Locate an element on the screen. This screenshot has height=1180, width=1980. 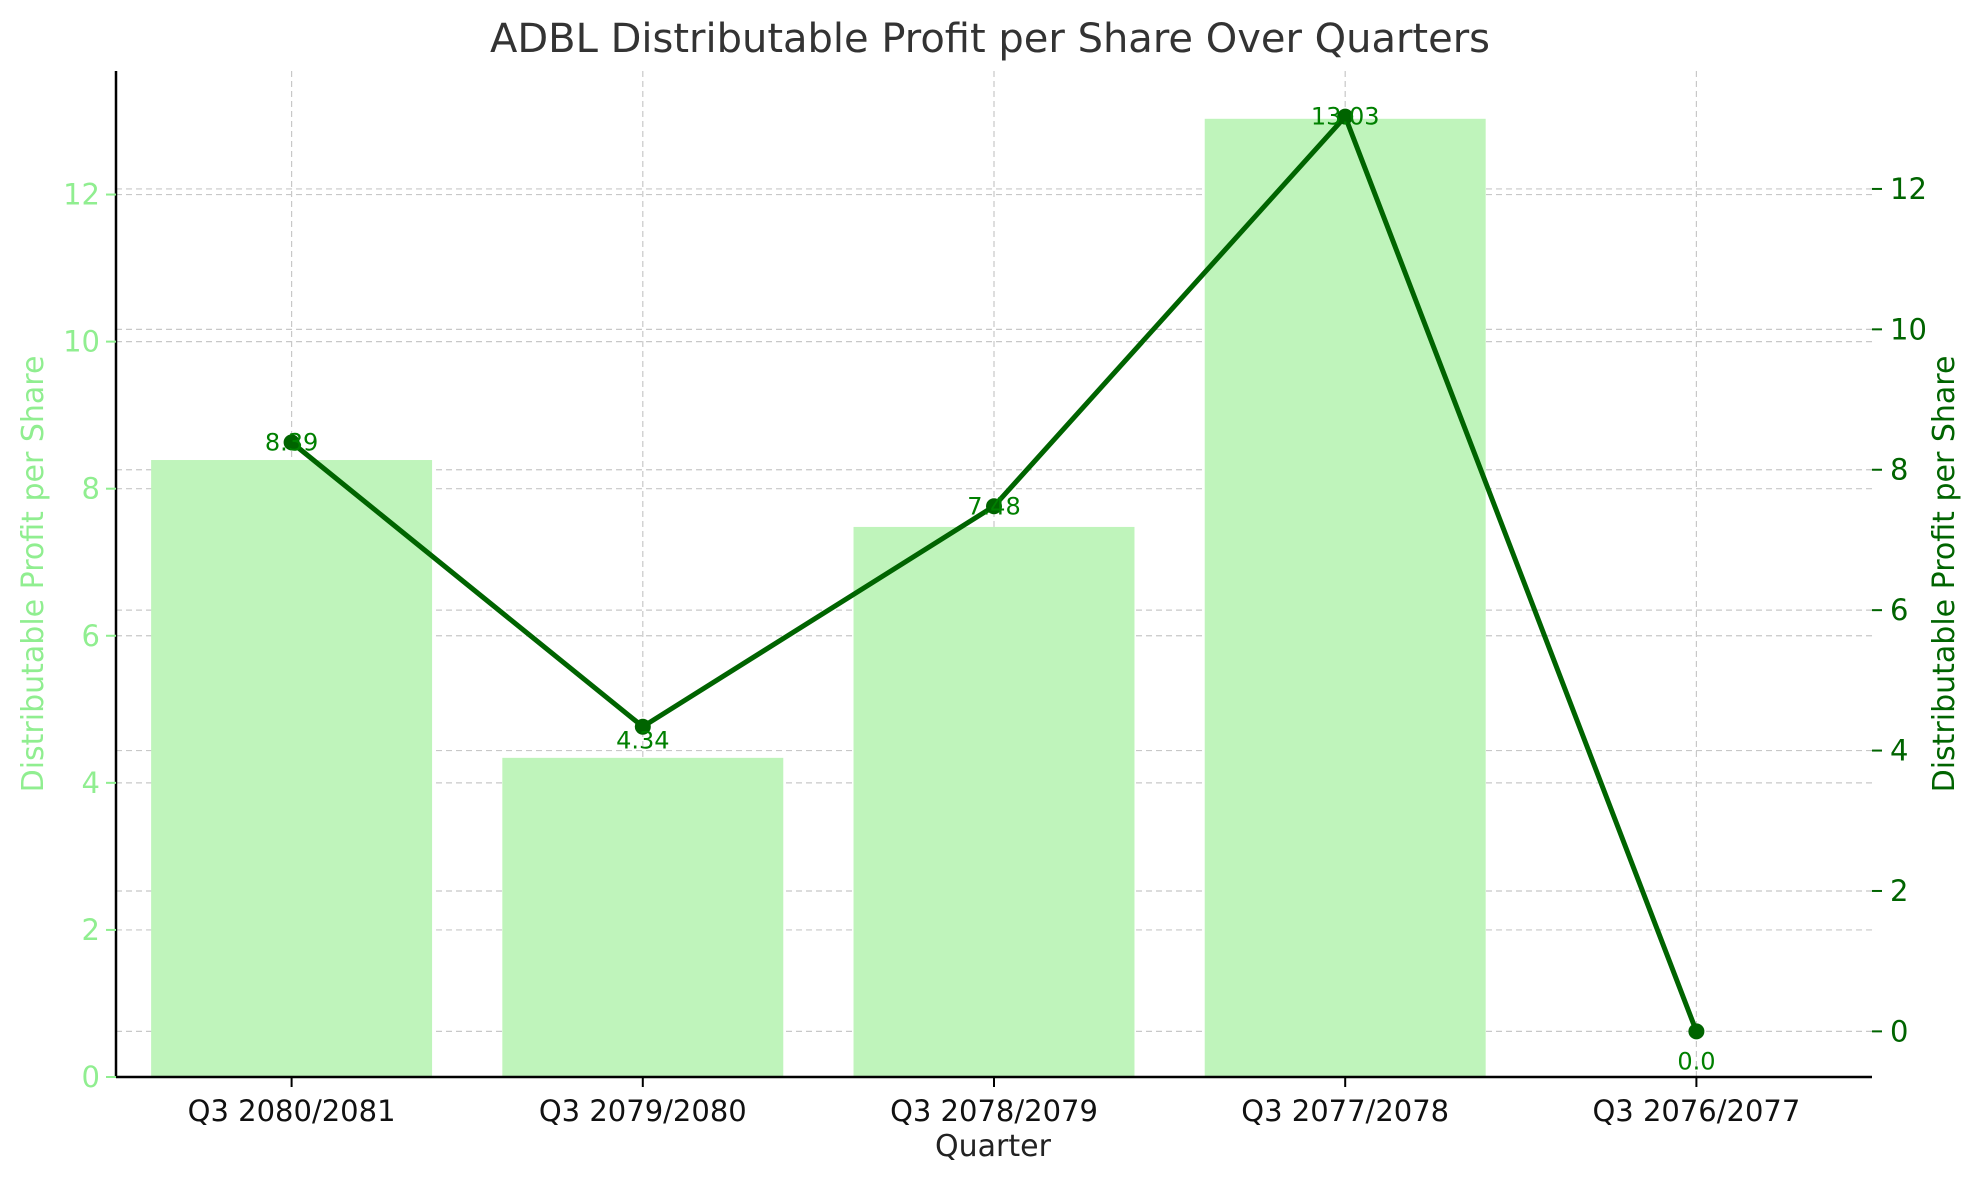
left-y-axis-title: Distributable Profit per Share is located at coordinates (33, 574).